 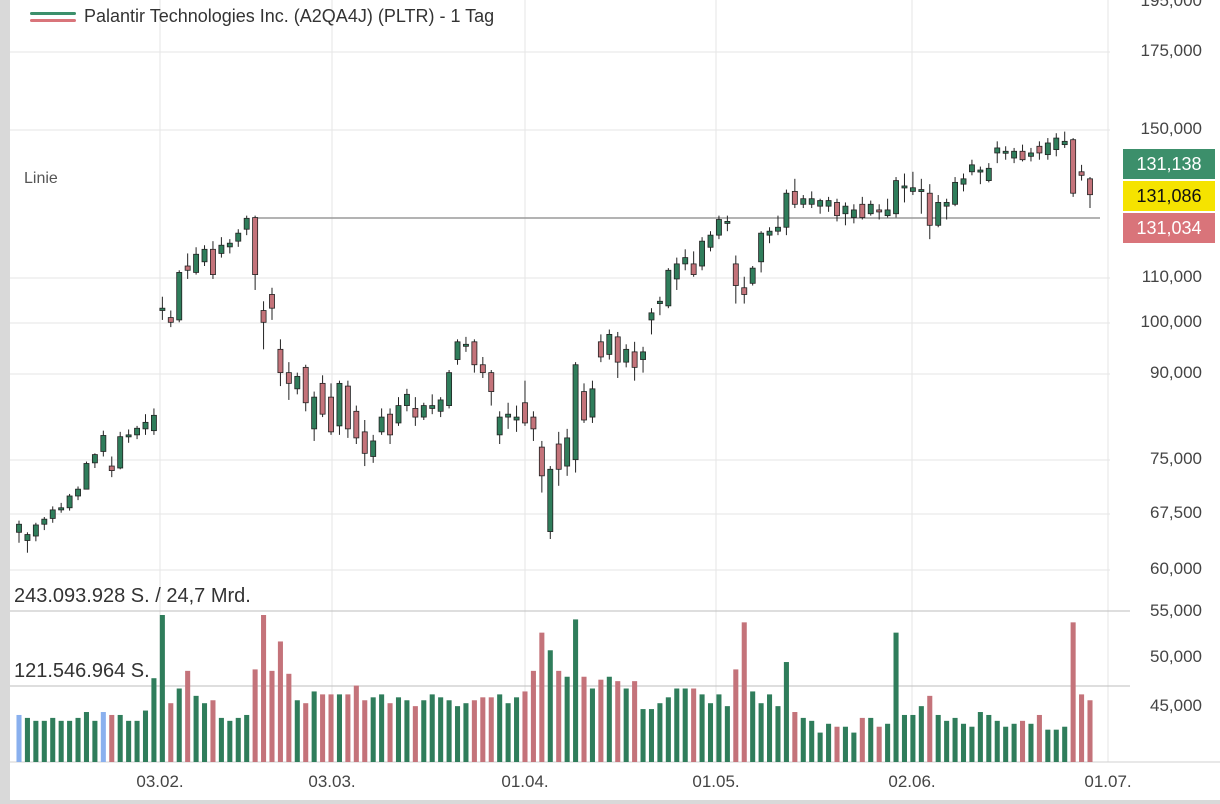 What do you see at coordinates (1176, 656) in the screenshot?
I see `volume-tick-label: 50,000` at bounding box center [1176, 656].